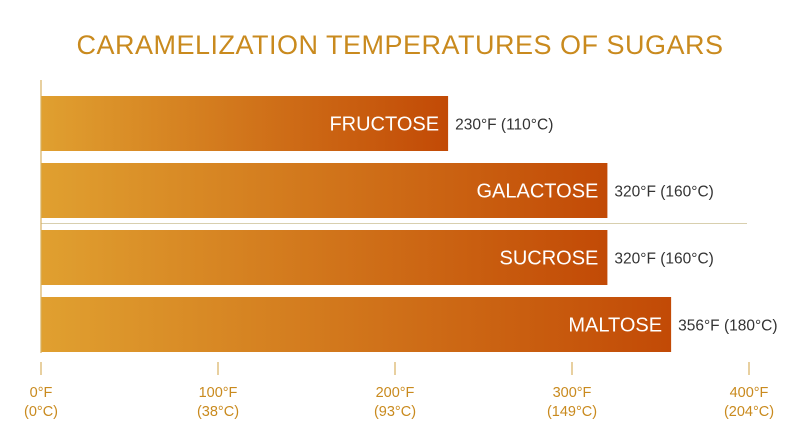 The width and height of the screenshot is (800, 447). I want to click on bar-category-label: GALACTOSE, so click(537, 192).